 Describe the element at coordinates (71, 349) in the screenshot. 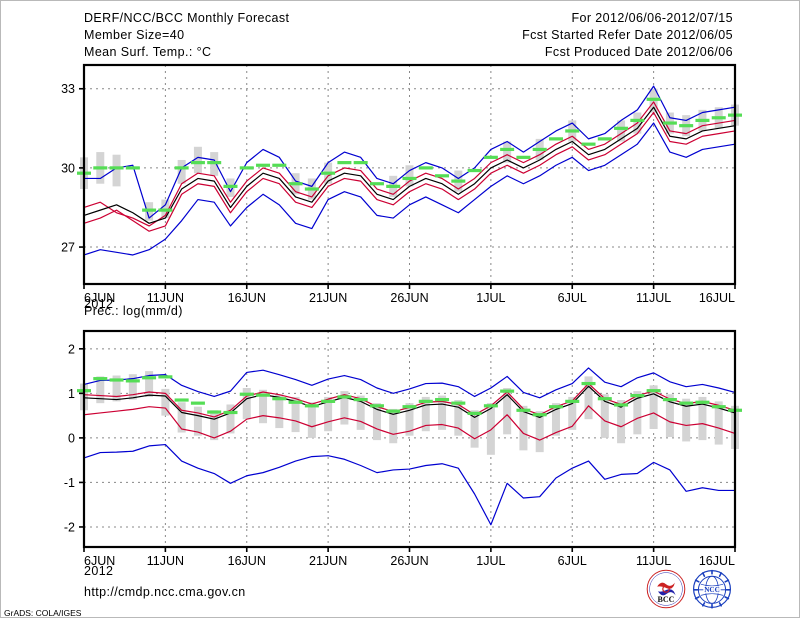

I see `y-tick-label: 2` at that location.